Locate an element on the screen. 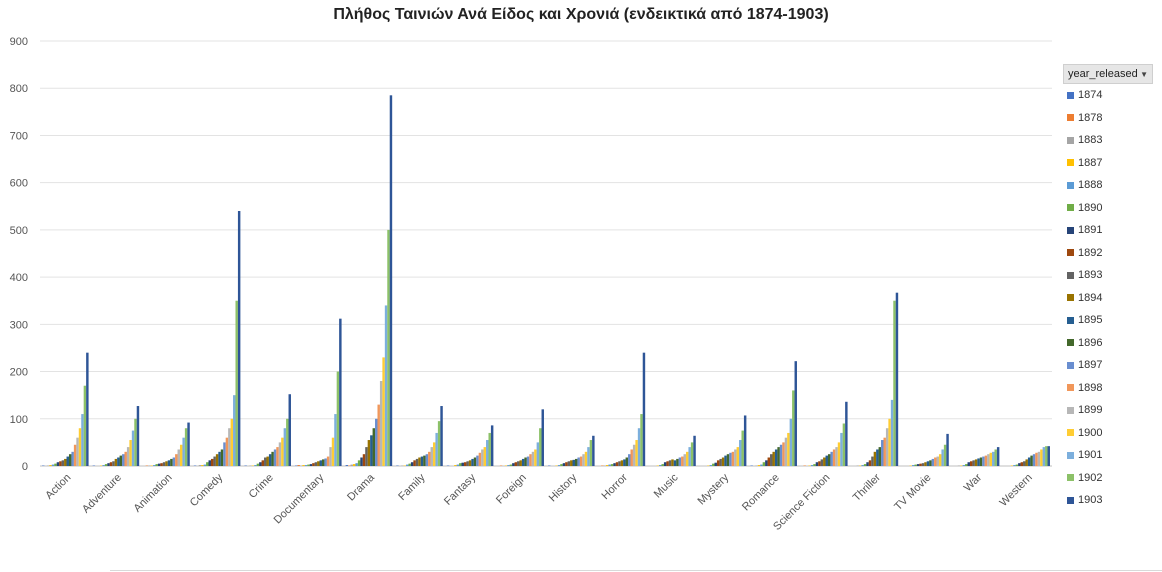  legend-label: 1896 is located at coordinates (1090, 342).